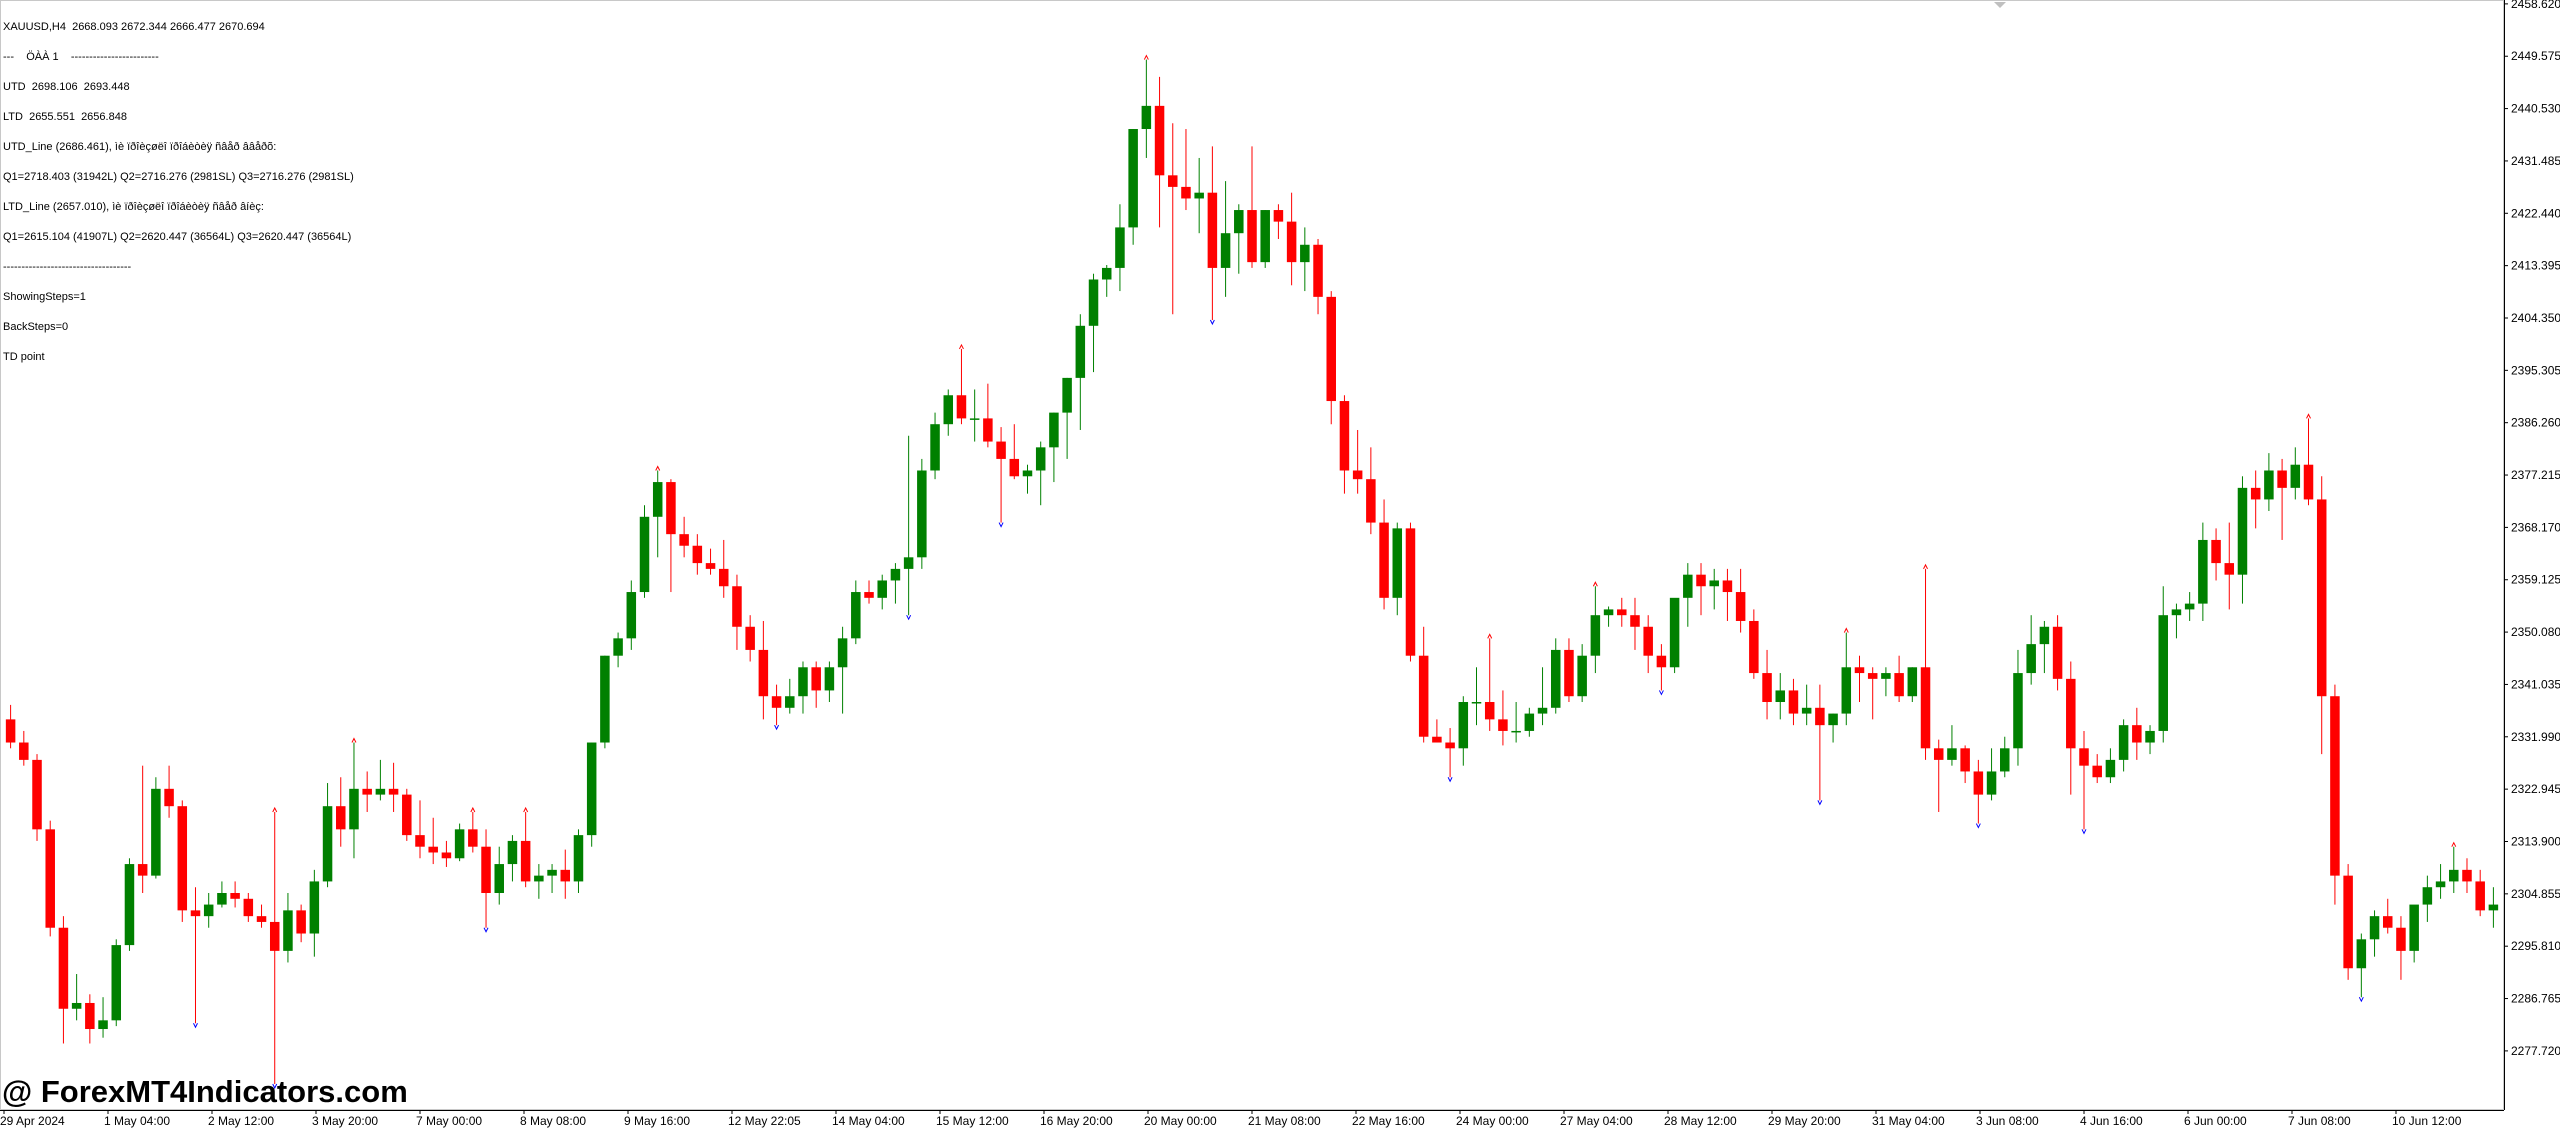 This screenshot has height=1129, width=2560. I want to click on info-line: ShowingSteps=1, so click(44, 297).